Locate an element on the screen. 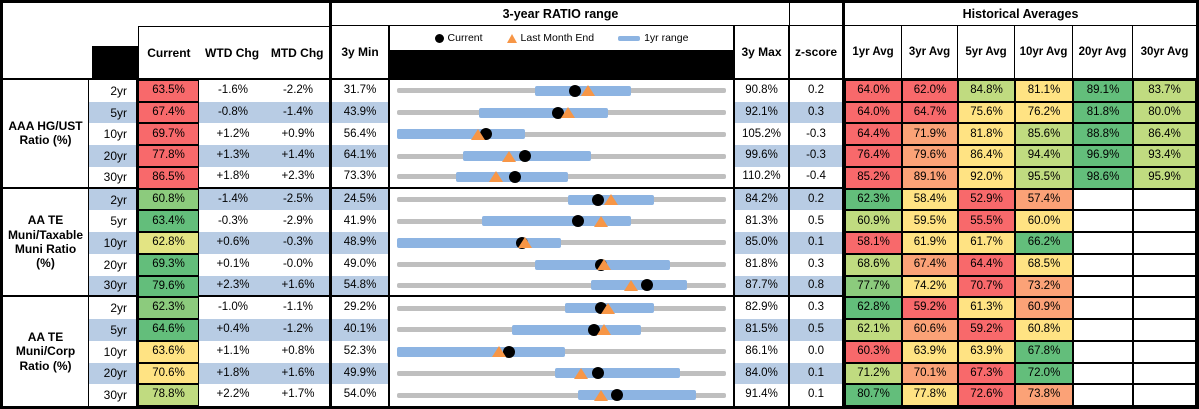 This screenshot has width=1199, height=409. historical-averages-title: Historical Averages is located at coordinates (1020, 14).